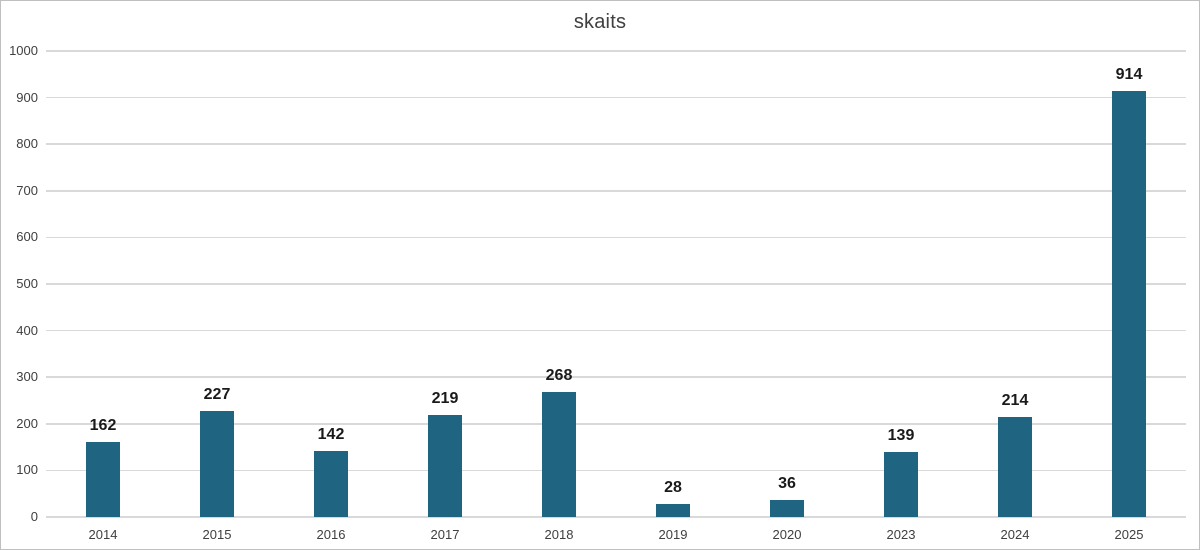  I want to click on chart-title: skaits, so click(600, 22).